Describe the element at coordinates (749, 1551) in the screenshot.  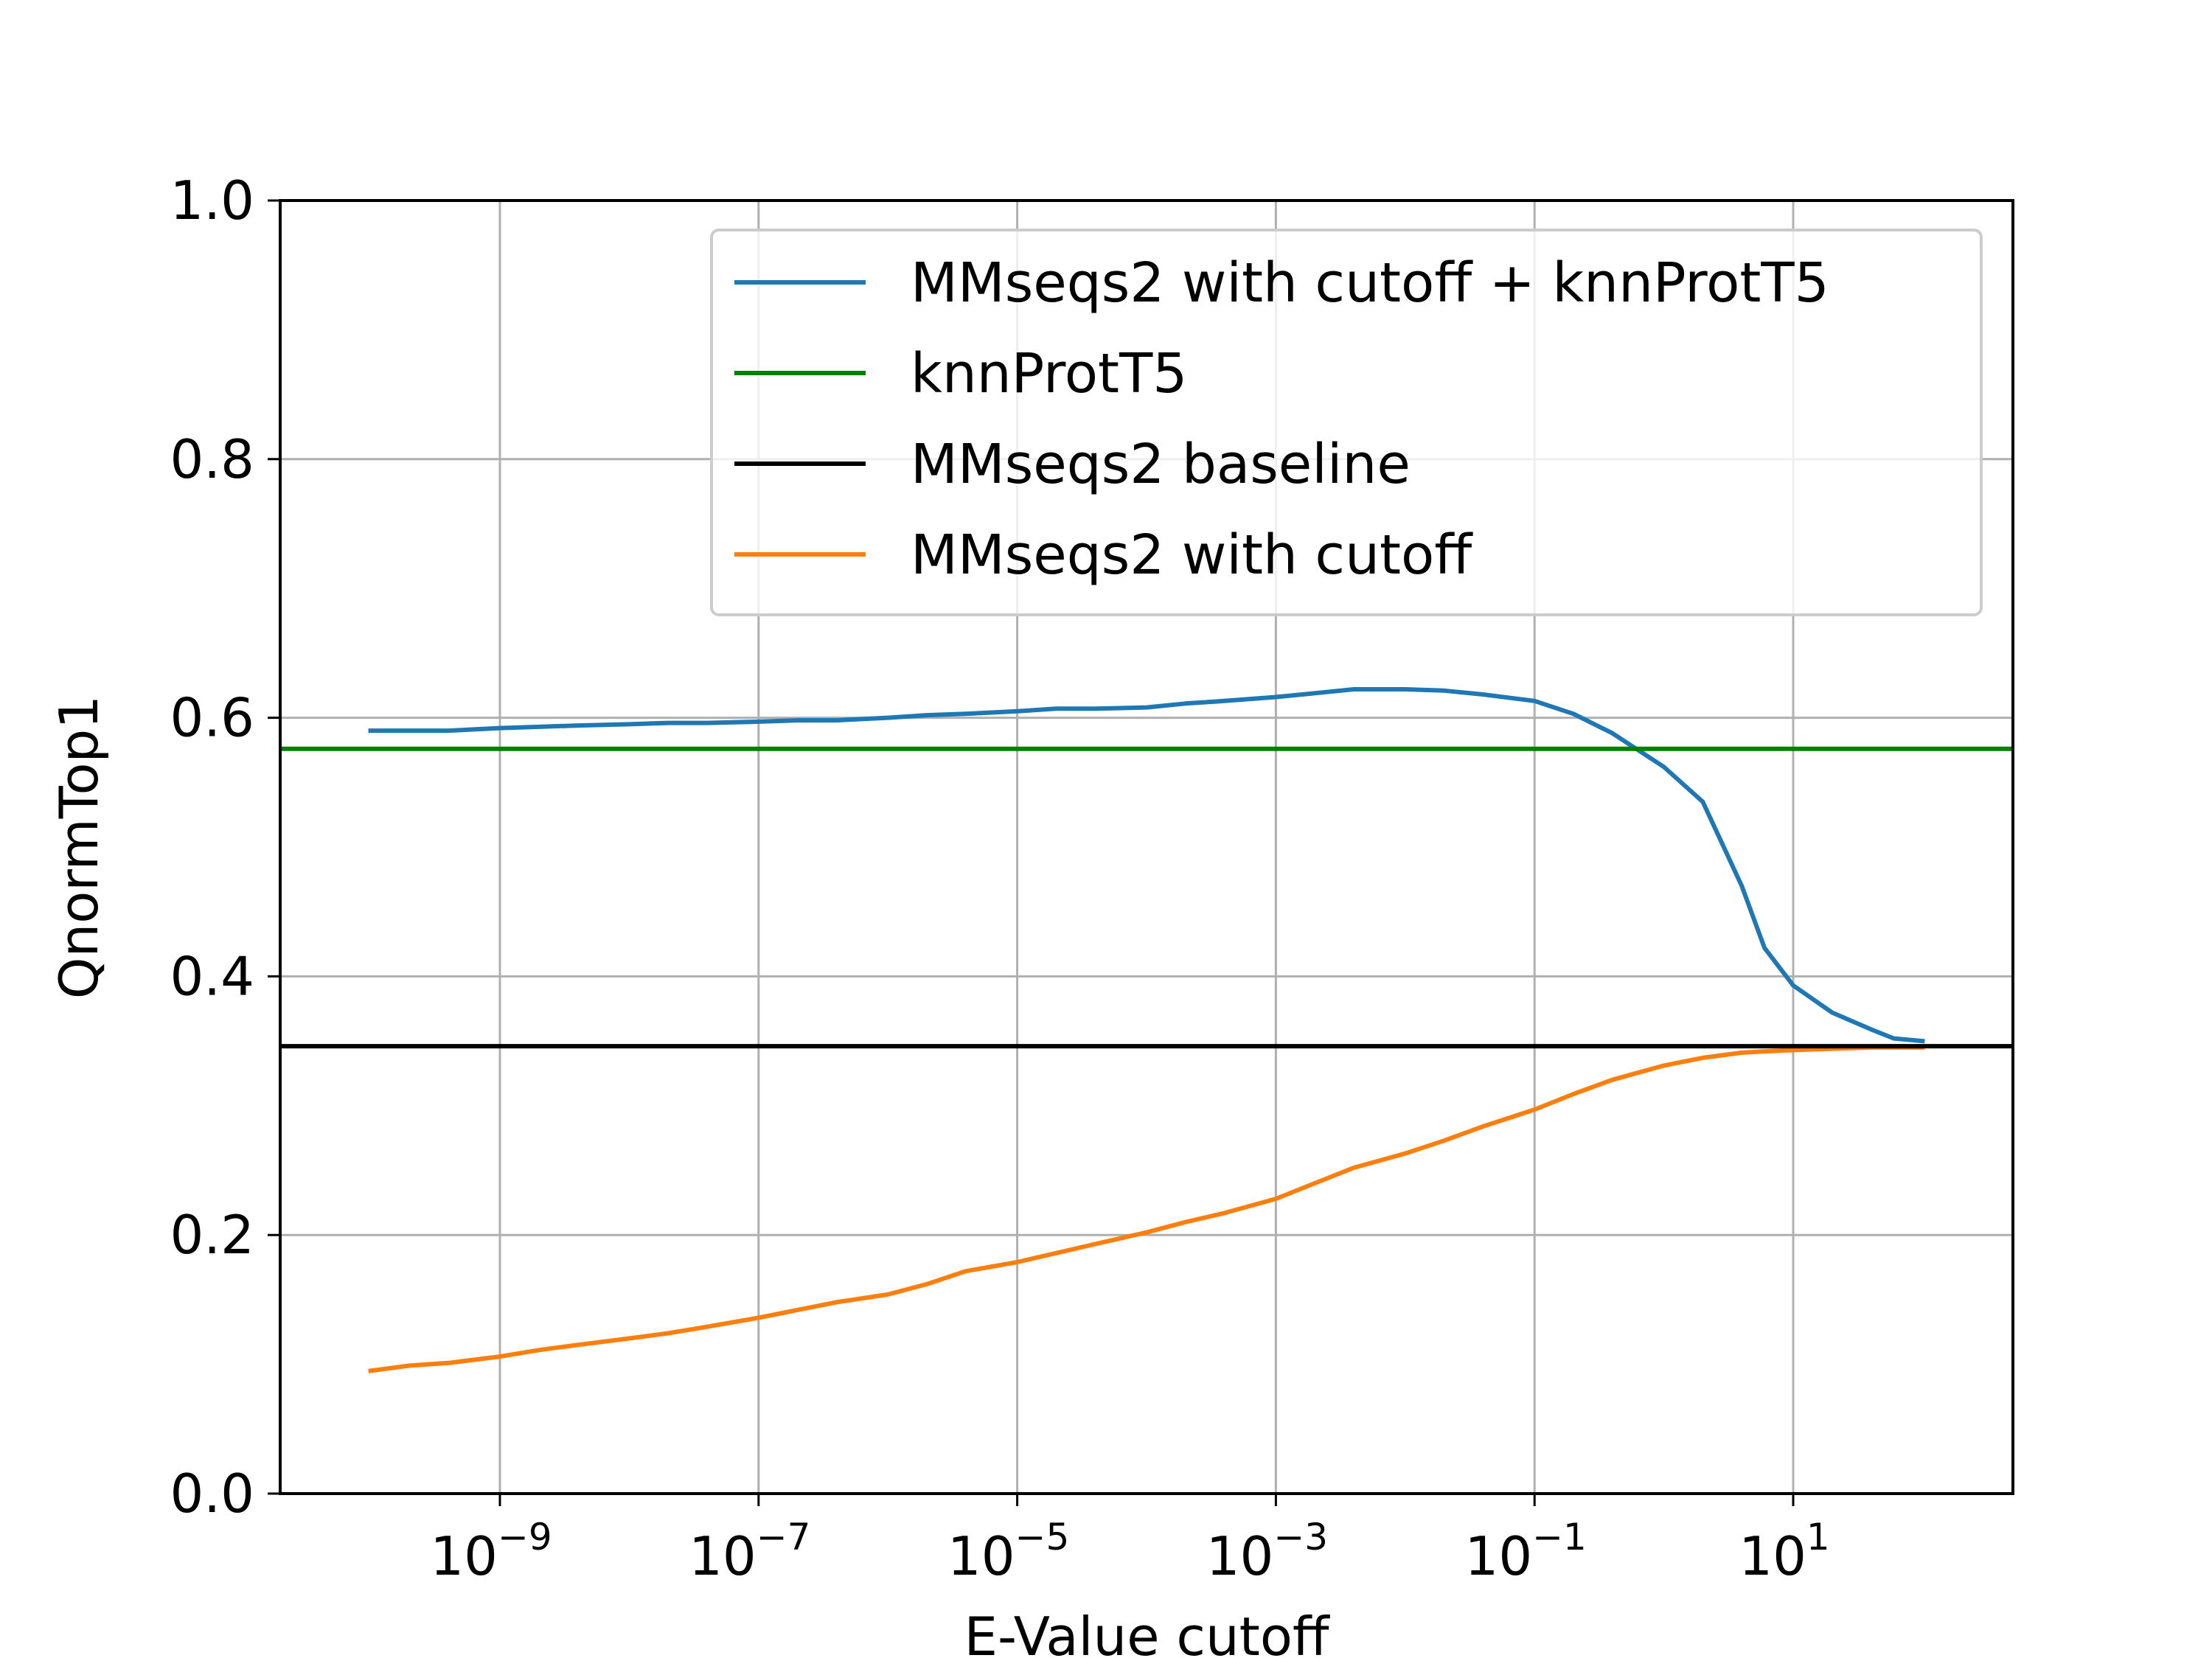
I see `x-tick-label: 10⁻⁷` at that location.